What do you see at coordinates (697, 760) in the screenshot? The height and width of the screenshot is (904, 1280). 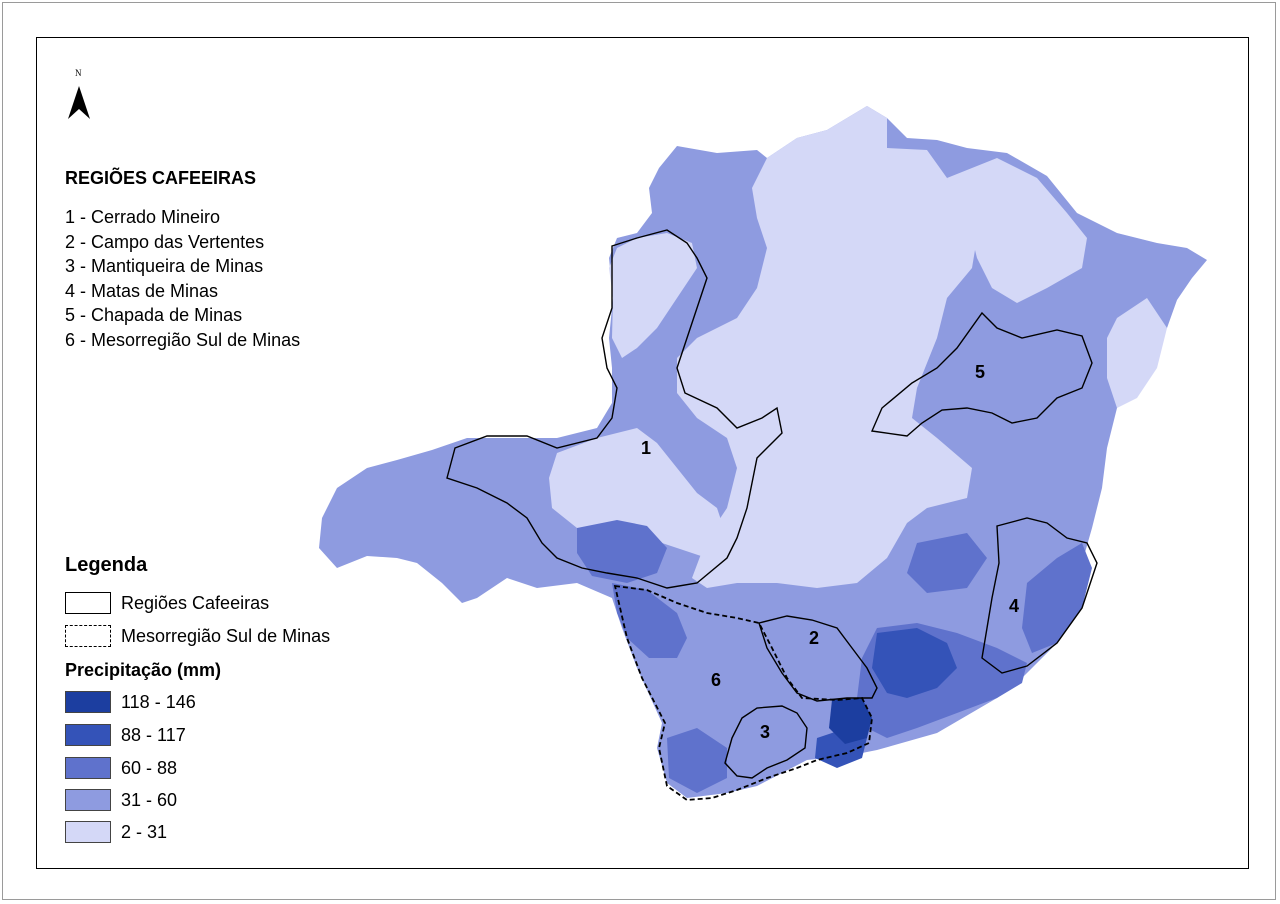 I see `precip-60-88-sw-corner` at bounding box center [697, 760].